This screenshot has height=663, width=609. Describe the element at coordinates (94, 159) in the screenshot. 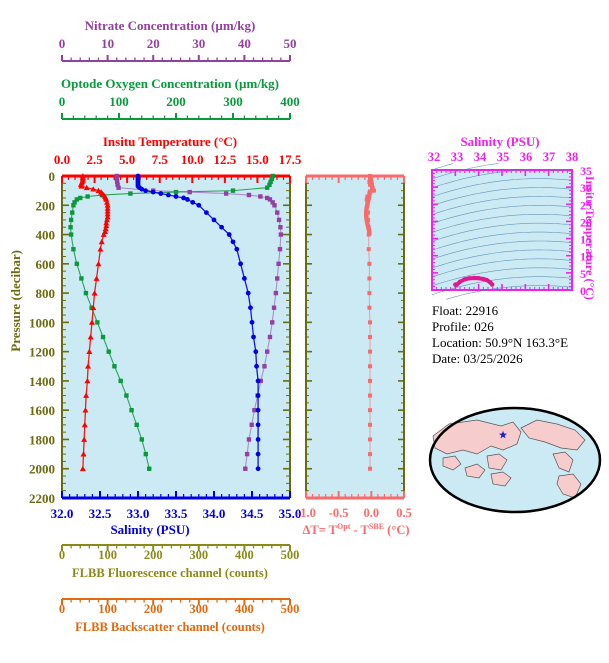

I see `axis-tick-label: 2.5` at that location.